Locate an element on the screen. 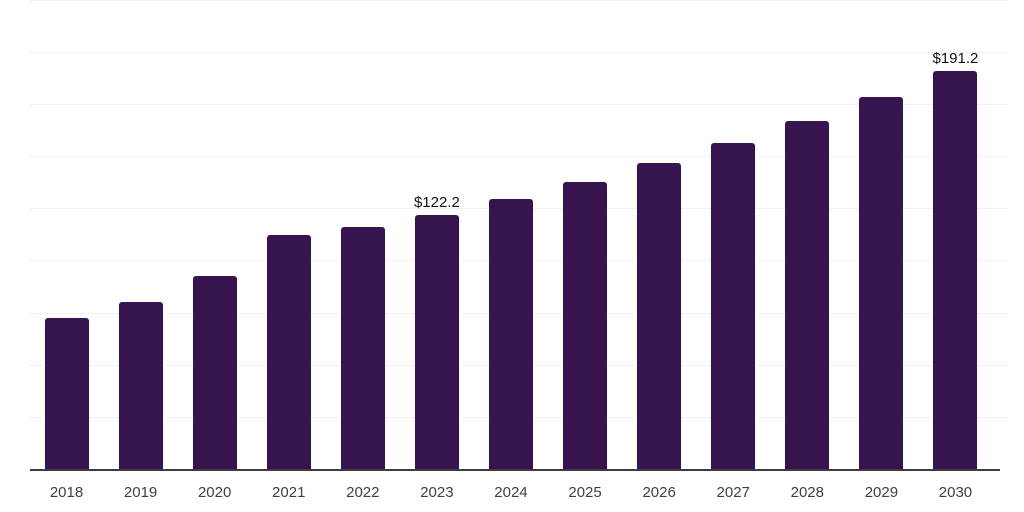 This screenshot has width=1024, height=512. bar-2018 is located at coordinates (66, 394).